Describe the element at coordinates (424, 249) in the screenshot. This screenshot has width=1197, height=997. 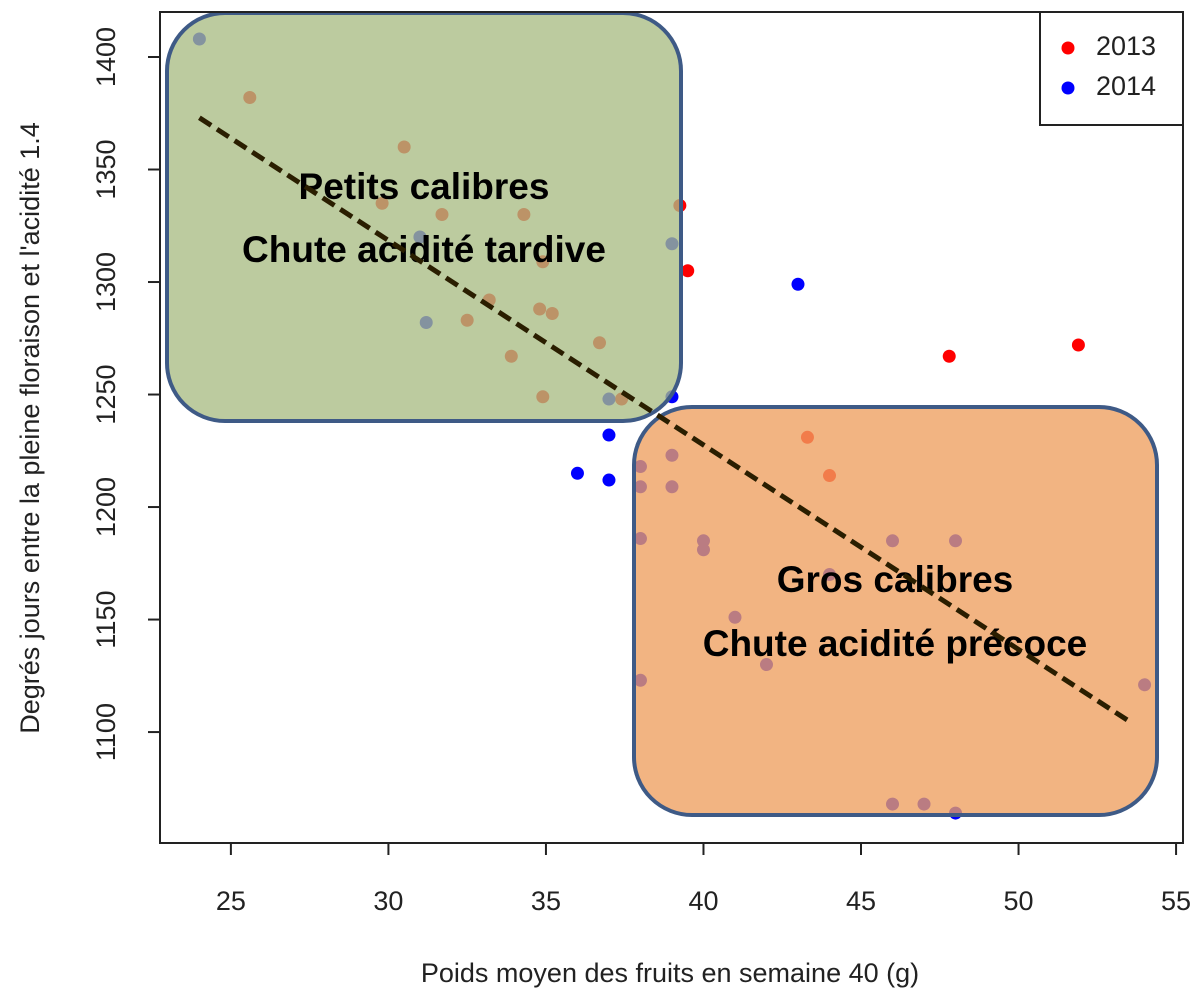
I see `annotation: Chute acidité tardive` at that location.